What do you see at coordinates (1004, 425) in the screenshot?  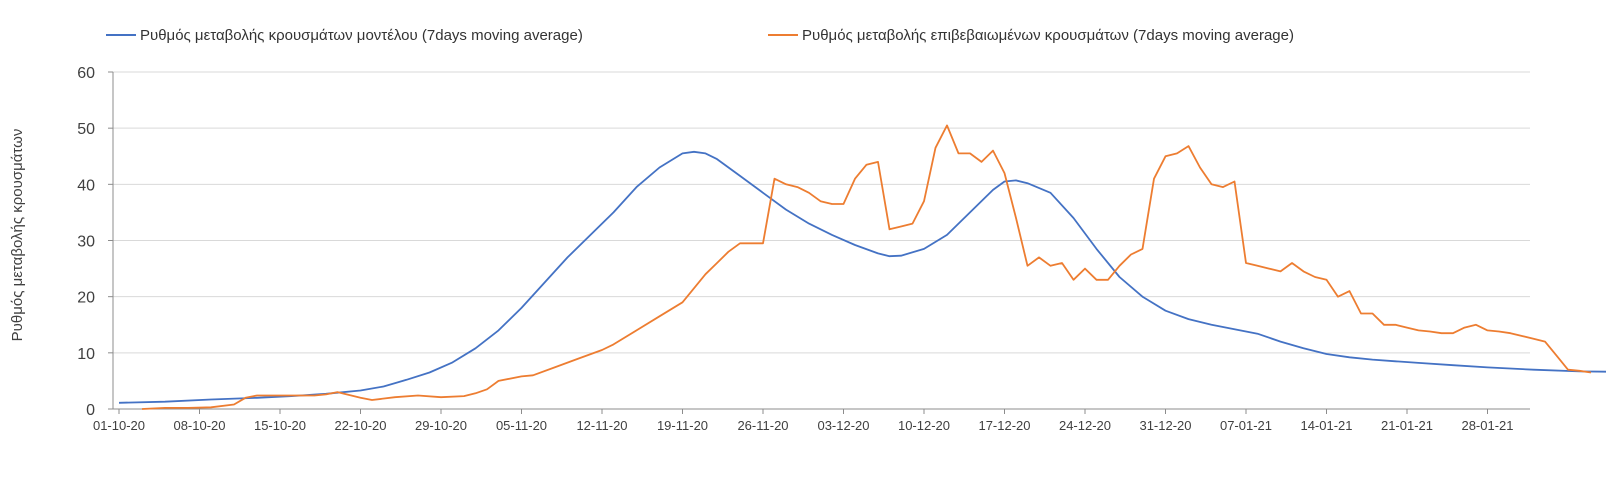 I see `x-tick-label: 17-12-20` at bounding box center [1004, 425].